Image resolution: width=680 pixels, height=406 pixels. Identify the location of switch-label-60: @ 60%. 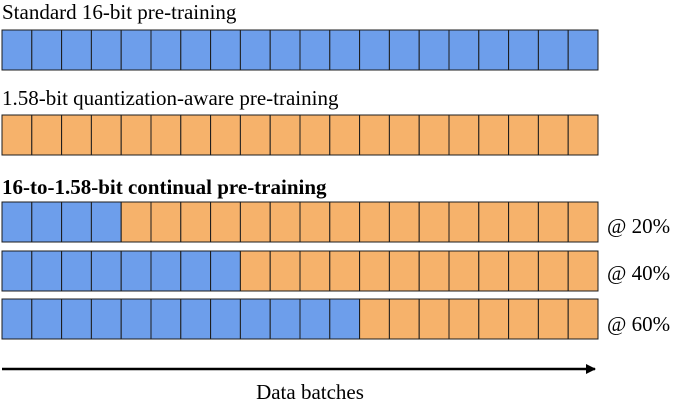
(638, 324).